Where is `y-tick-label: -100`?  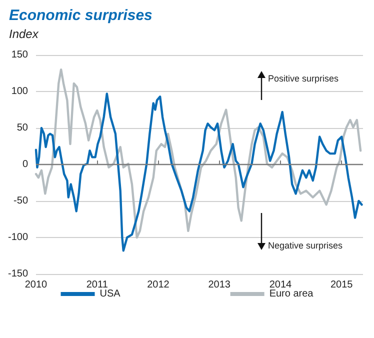
y-tick-label: -100 is located at coordinates (18, 237).